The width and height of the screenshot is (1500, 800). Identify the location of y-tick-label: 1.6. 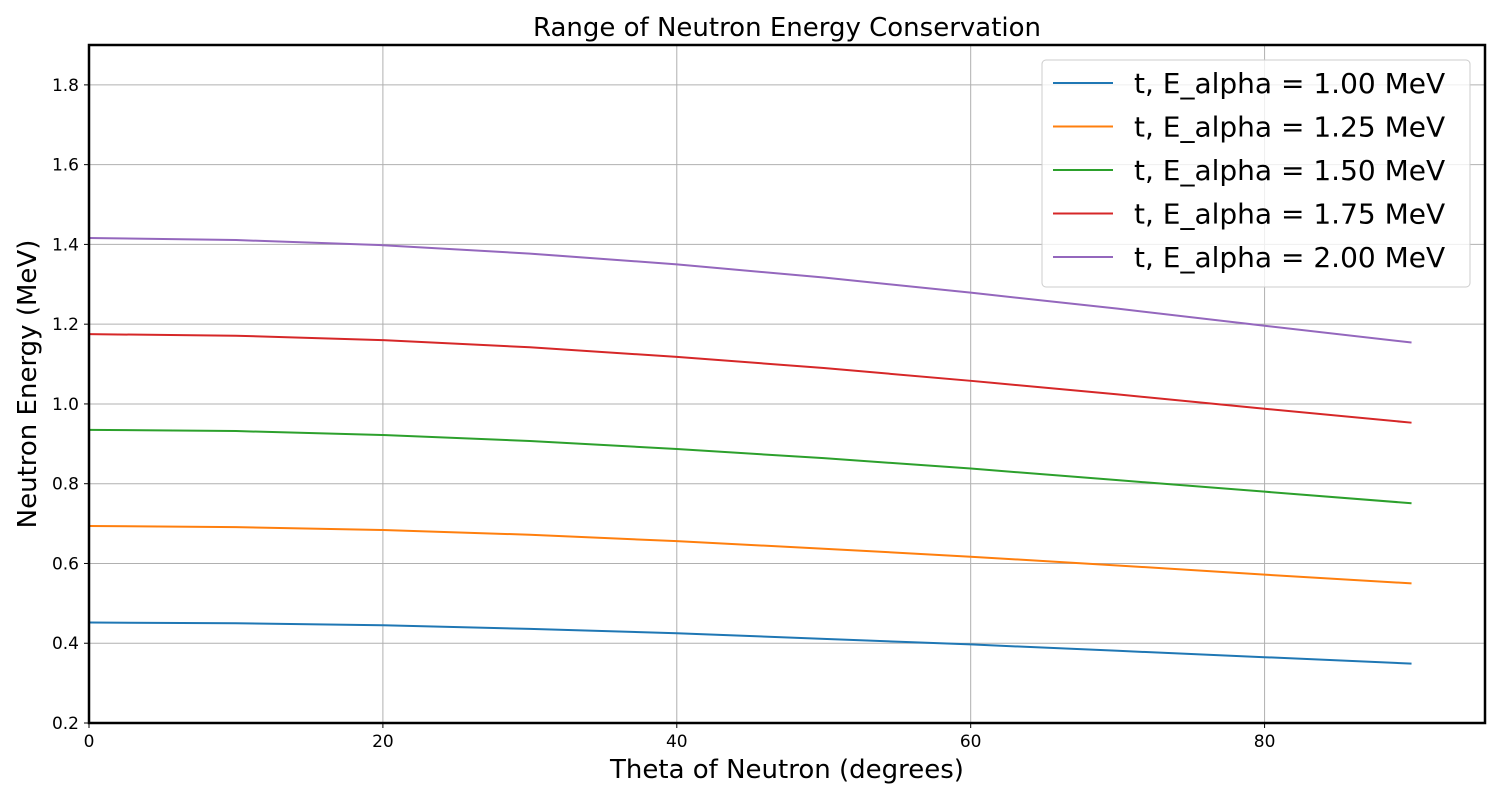
(65, 166).